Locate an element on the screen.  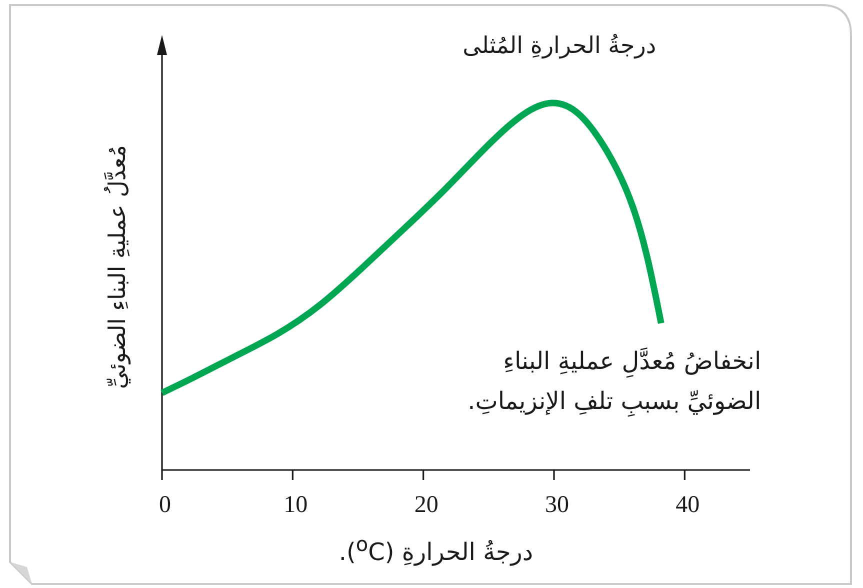
x-tick-label: 10 is located at coordinates (296, 505).